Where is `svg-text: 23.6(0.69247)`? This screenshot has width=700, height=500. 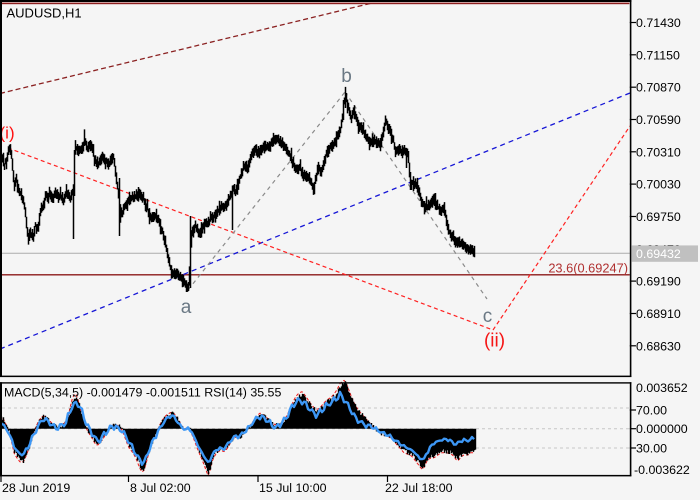
svg-text: 23.6(0.69247) is located at coordinates (588, 268).